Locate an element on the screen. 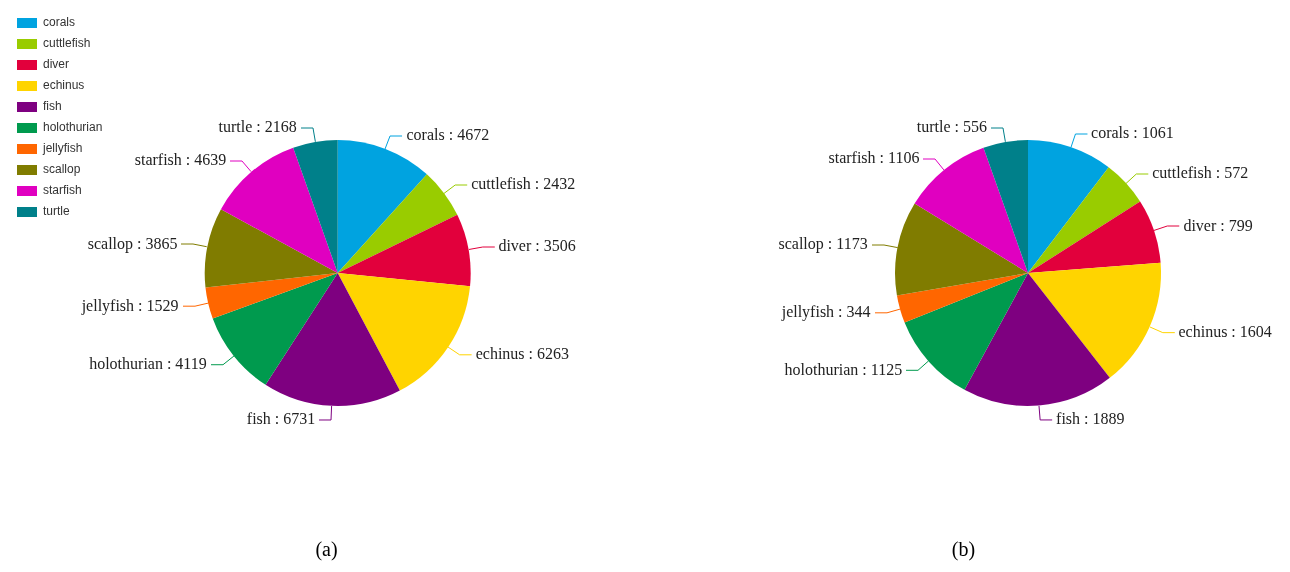 This screenshot has height=572, width=1290. text: (b) is located at coordinates (963, 549).